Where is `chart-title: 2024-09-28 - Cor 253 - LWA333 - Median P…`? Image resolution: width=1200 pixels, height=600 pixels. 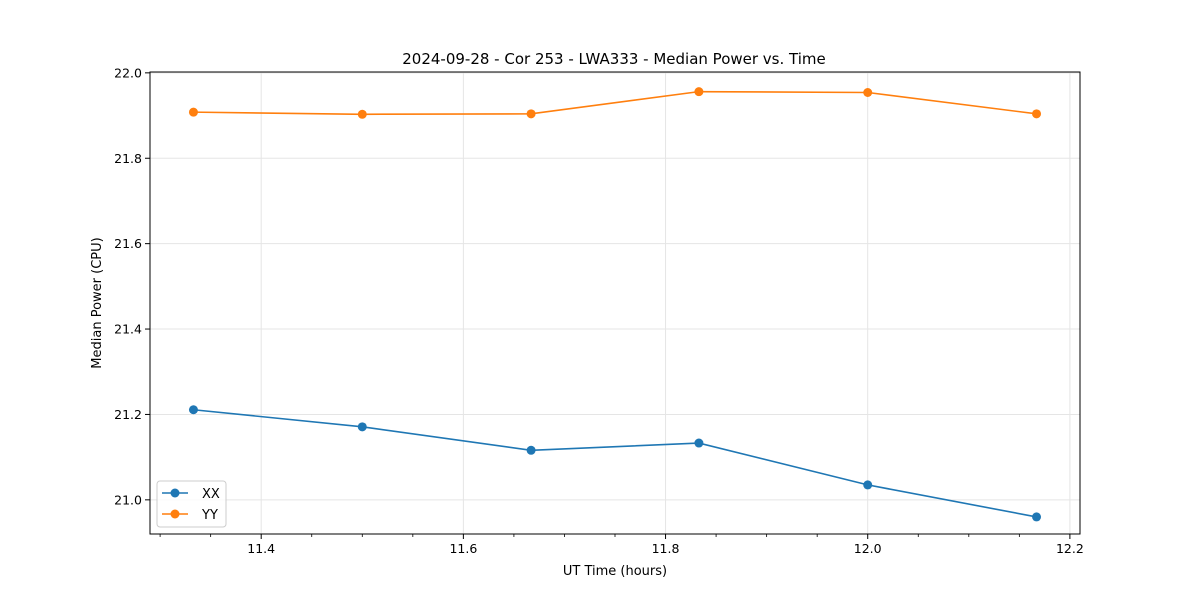 chart-title: 2024-09-28 - Cor 253 - LWA333 - Median P… is located at coordinates (614, 59).